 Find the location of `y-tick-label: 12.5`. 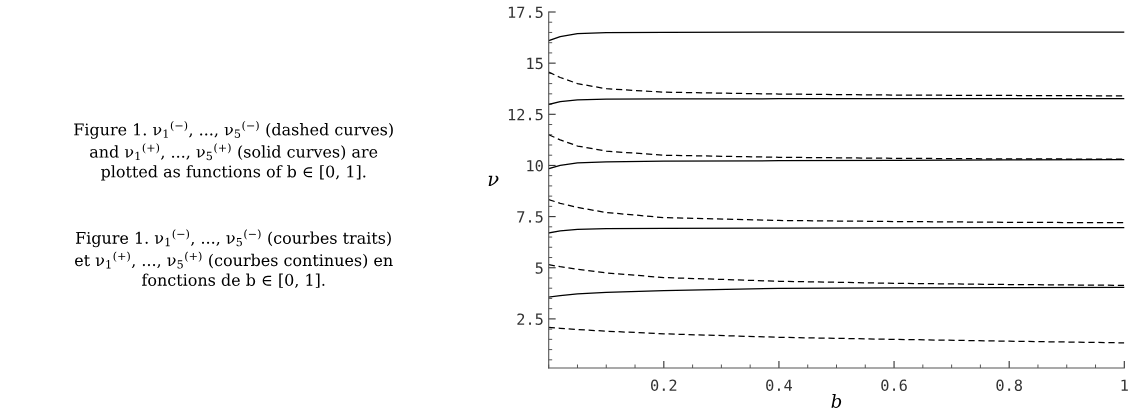

y-tick-label: 12.5 is located at coordinates (525, 114).